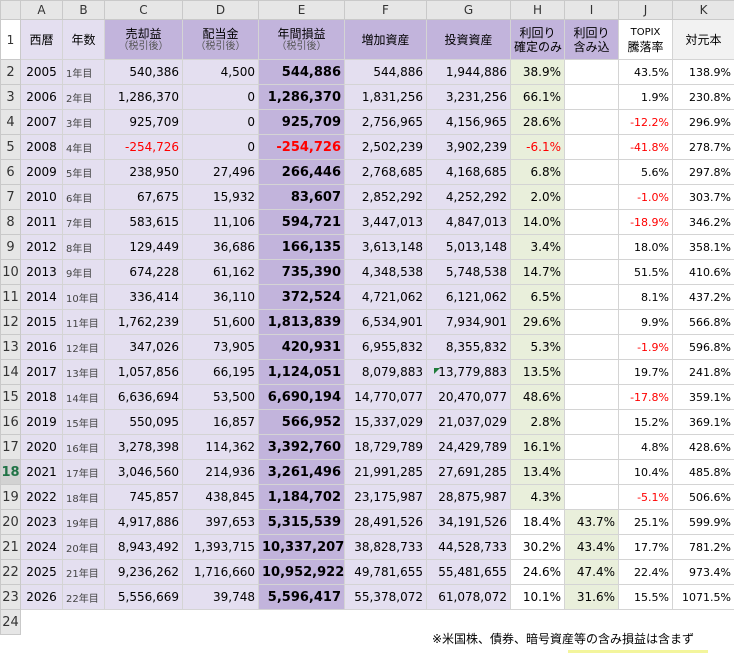 This screenshot has width=734, height=653. What do you see at coordinates (537, 422) in the screenshot?
I see `cell-yield-realized: 2.8%` at bounding box center [537, 422].